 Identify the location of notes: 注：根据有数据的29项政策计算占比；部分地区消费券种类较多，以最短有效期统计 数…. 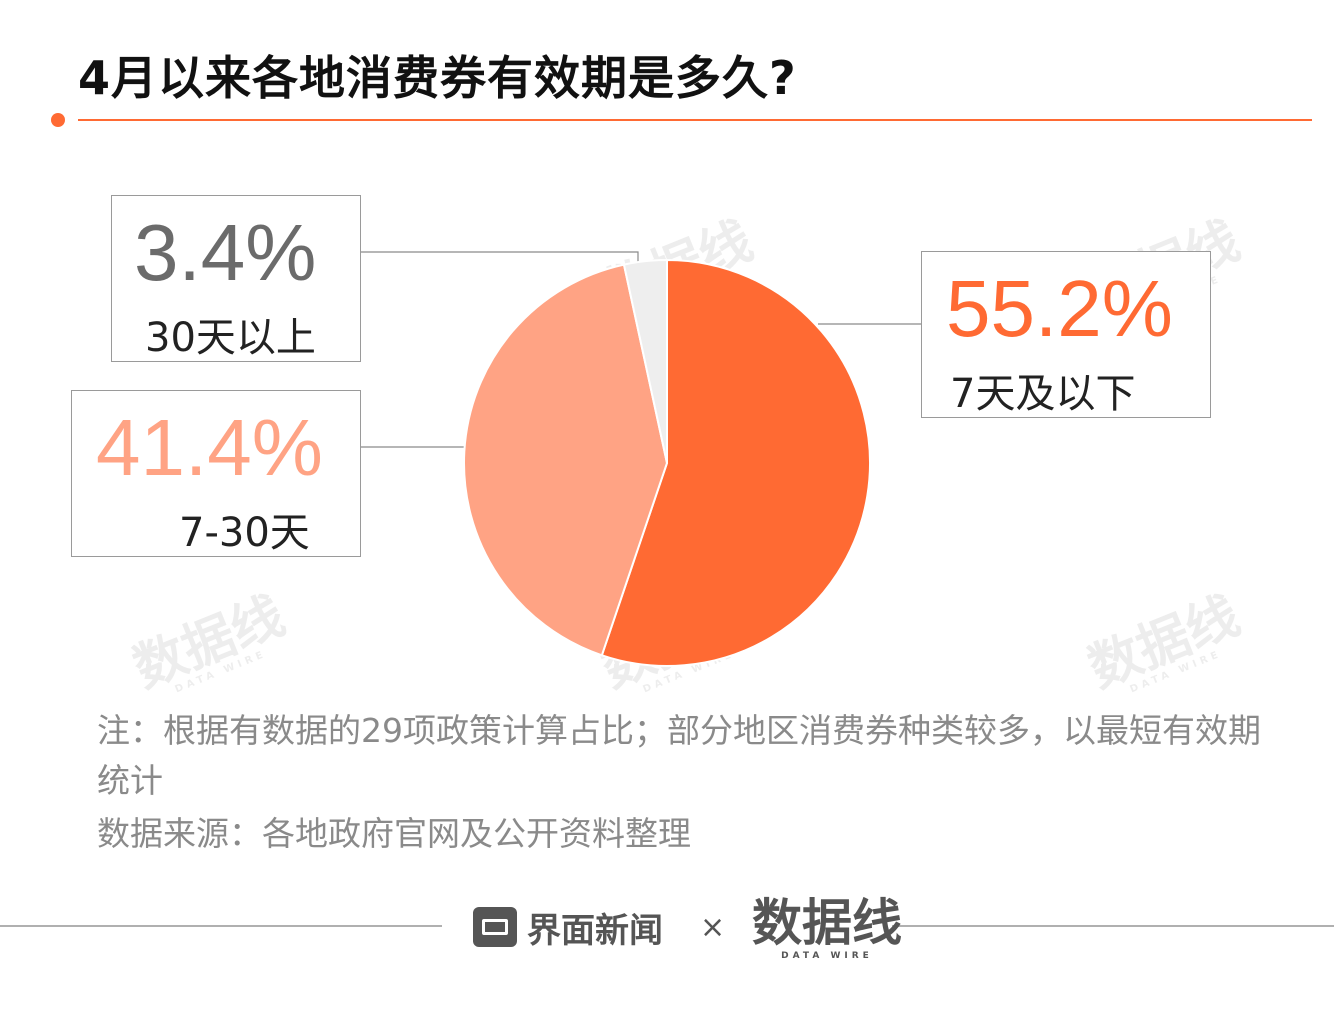
(692, 784).